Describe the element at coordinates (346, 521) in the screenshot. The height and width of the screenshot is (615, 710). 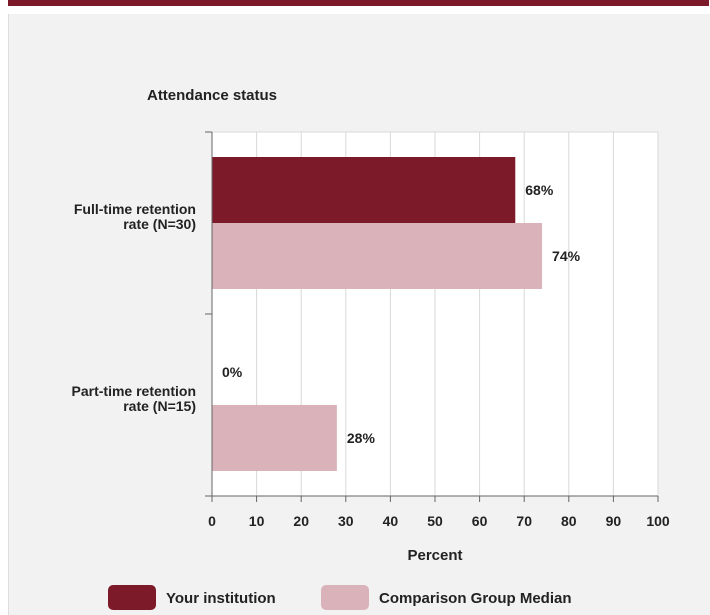
I see `x-tick-label: 30` at that location.